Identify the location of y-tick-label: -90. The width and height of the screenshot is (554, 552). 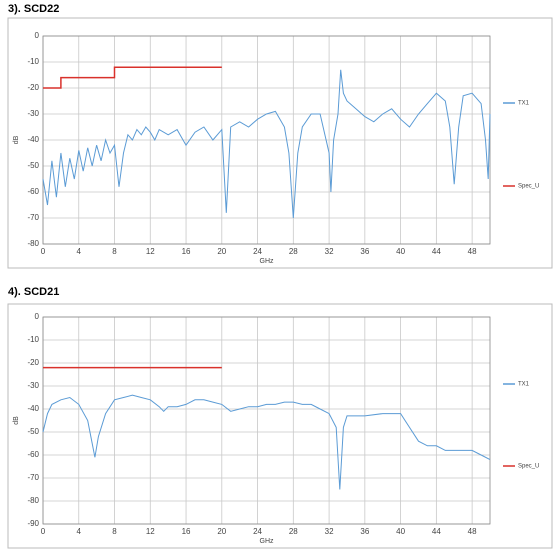
(33, 523).